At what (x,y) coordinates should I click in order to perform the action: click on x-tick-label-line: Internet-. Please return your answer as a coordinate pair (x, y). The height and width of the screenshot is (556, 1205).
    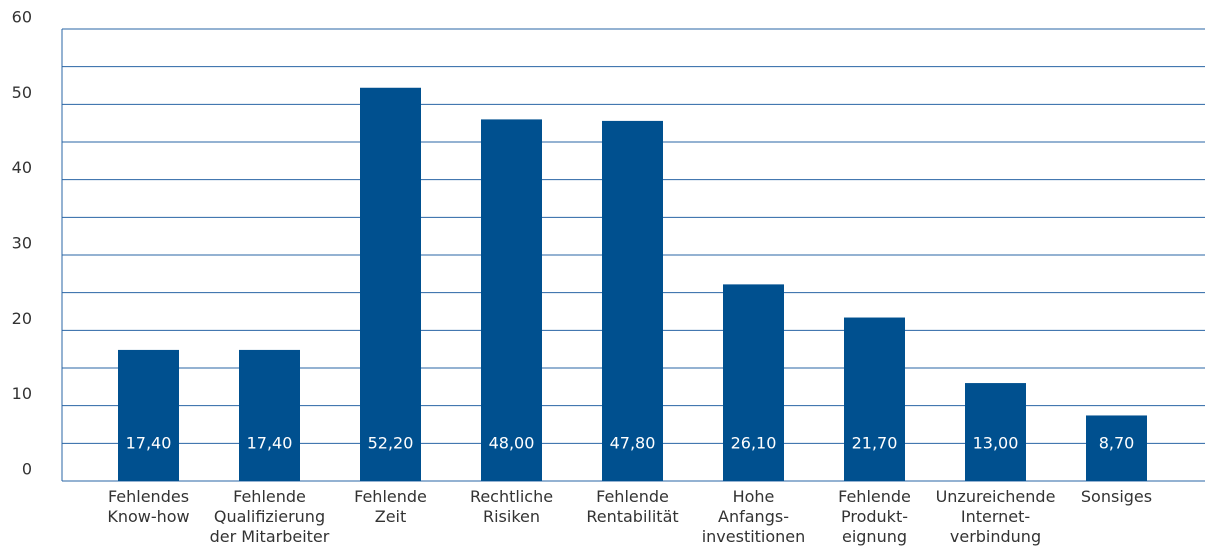
    Looking at the image, I should click on (995, 516).